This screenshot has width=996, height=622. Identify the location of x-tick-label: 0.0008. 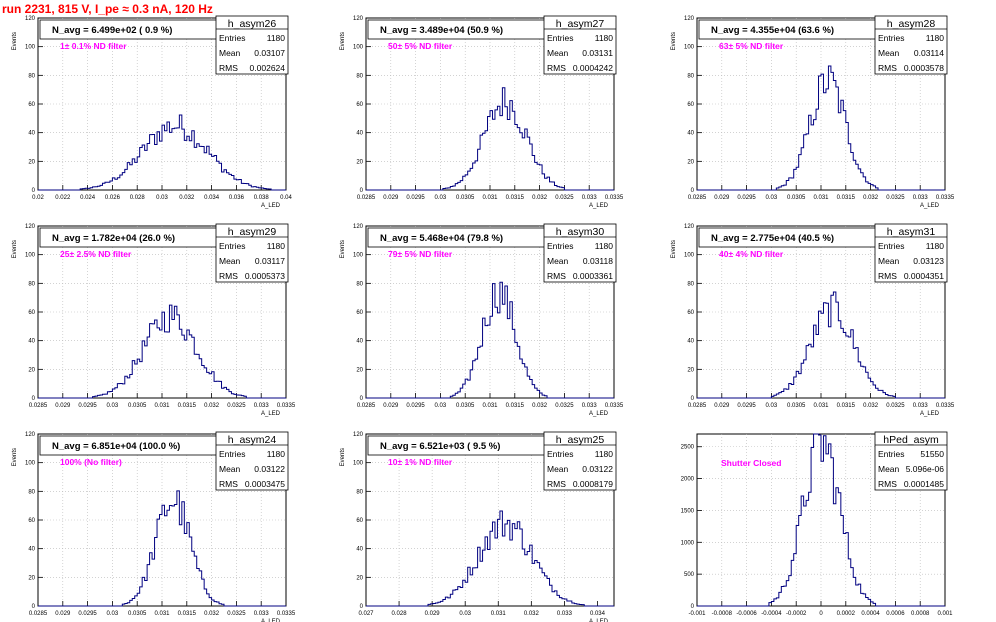
(920, 614).